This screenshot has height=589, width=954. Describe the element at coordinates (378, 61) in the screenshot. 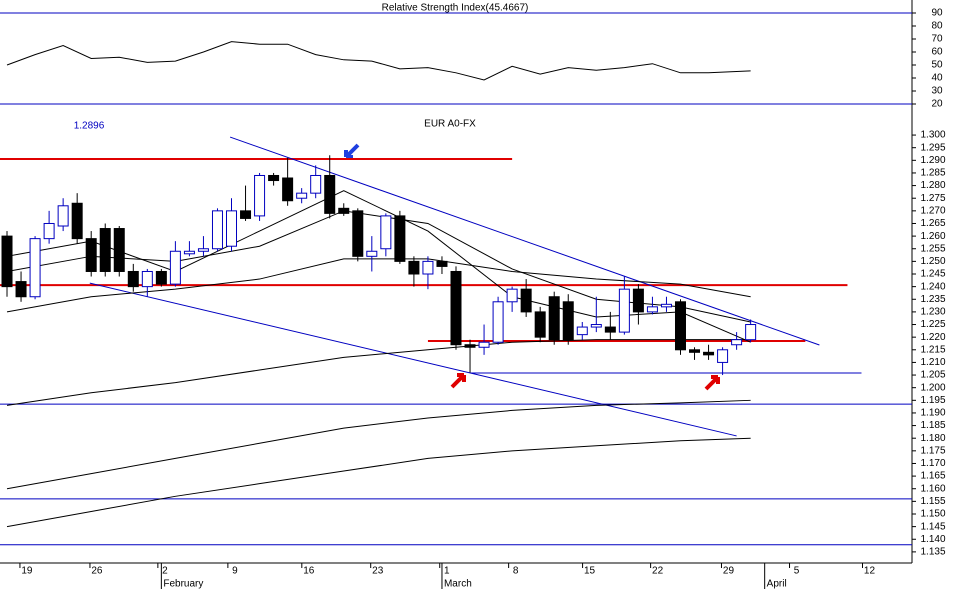

I see `rsi-line` at that location.